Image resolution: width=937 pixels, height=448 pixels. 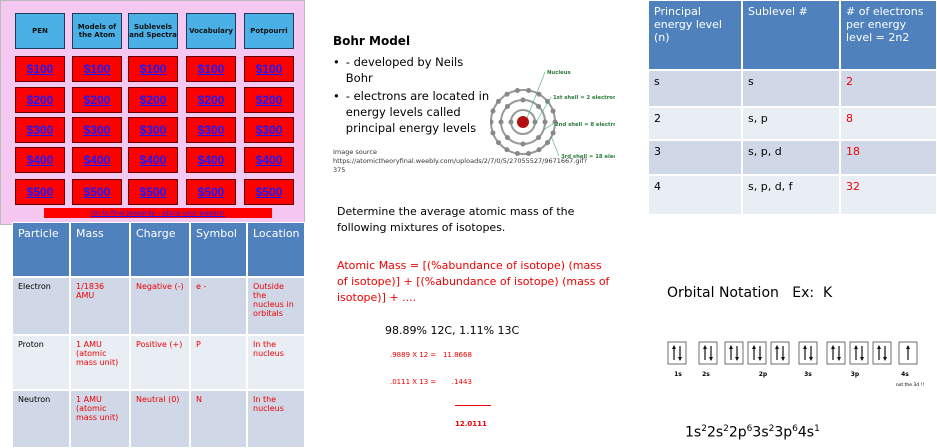 I want to click on orbital-title: Orbital Notation Ex: K, so click(x=750, y=293).